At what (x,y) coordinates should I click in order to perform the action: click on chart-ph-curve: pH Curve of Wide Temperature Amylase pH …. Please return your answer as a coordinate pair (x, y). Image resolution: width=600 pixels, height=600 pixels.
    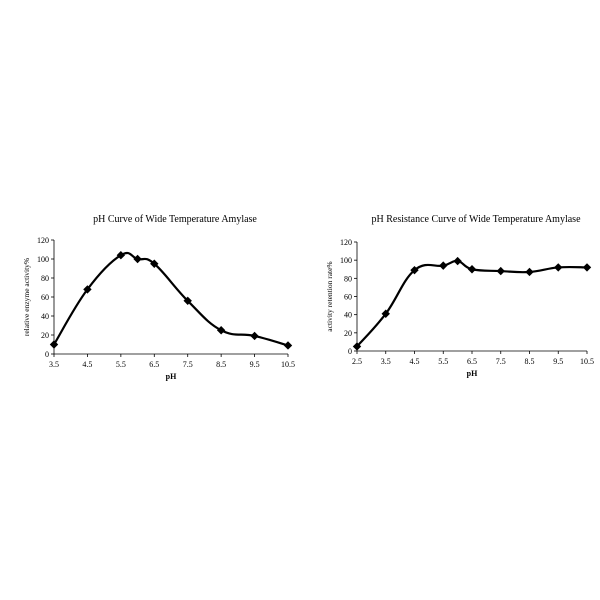
    Looking at the image, I should click on (158, 297).